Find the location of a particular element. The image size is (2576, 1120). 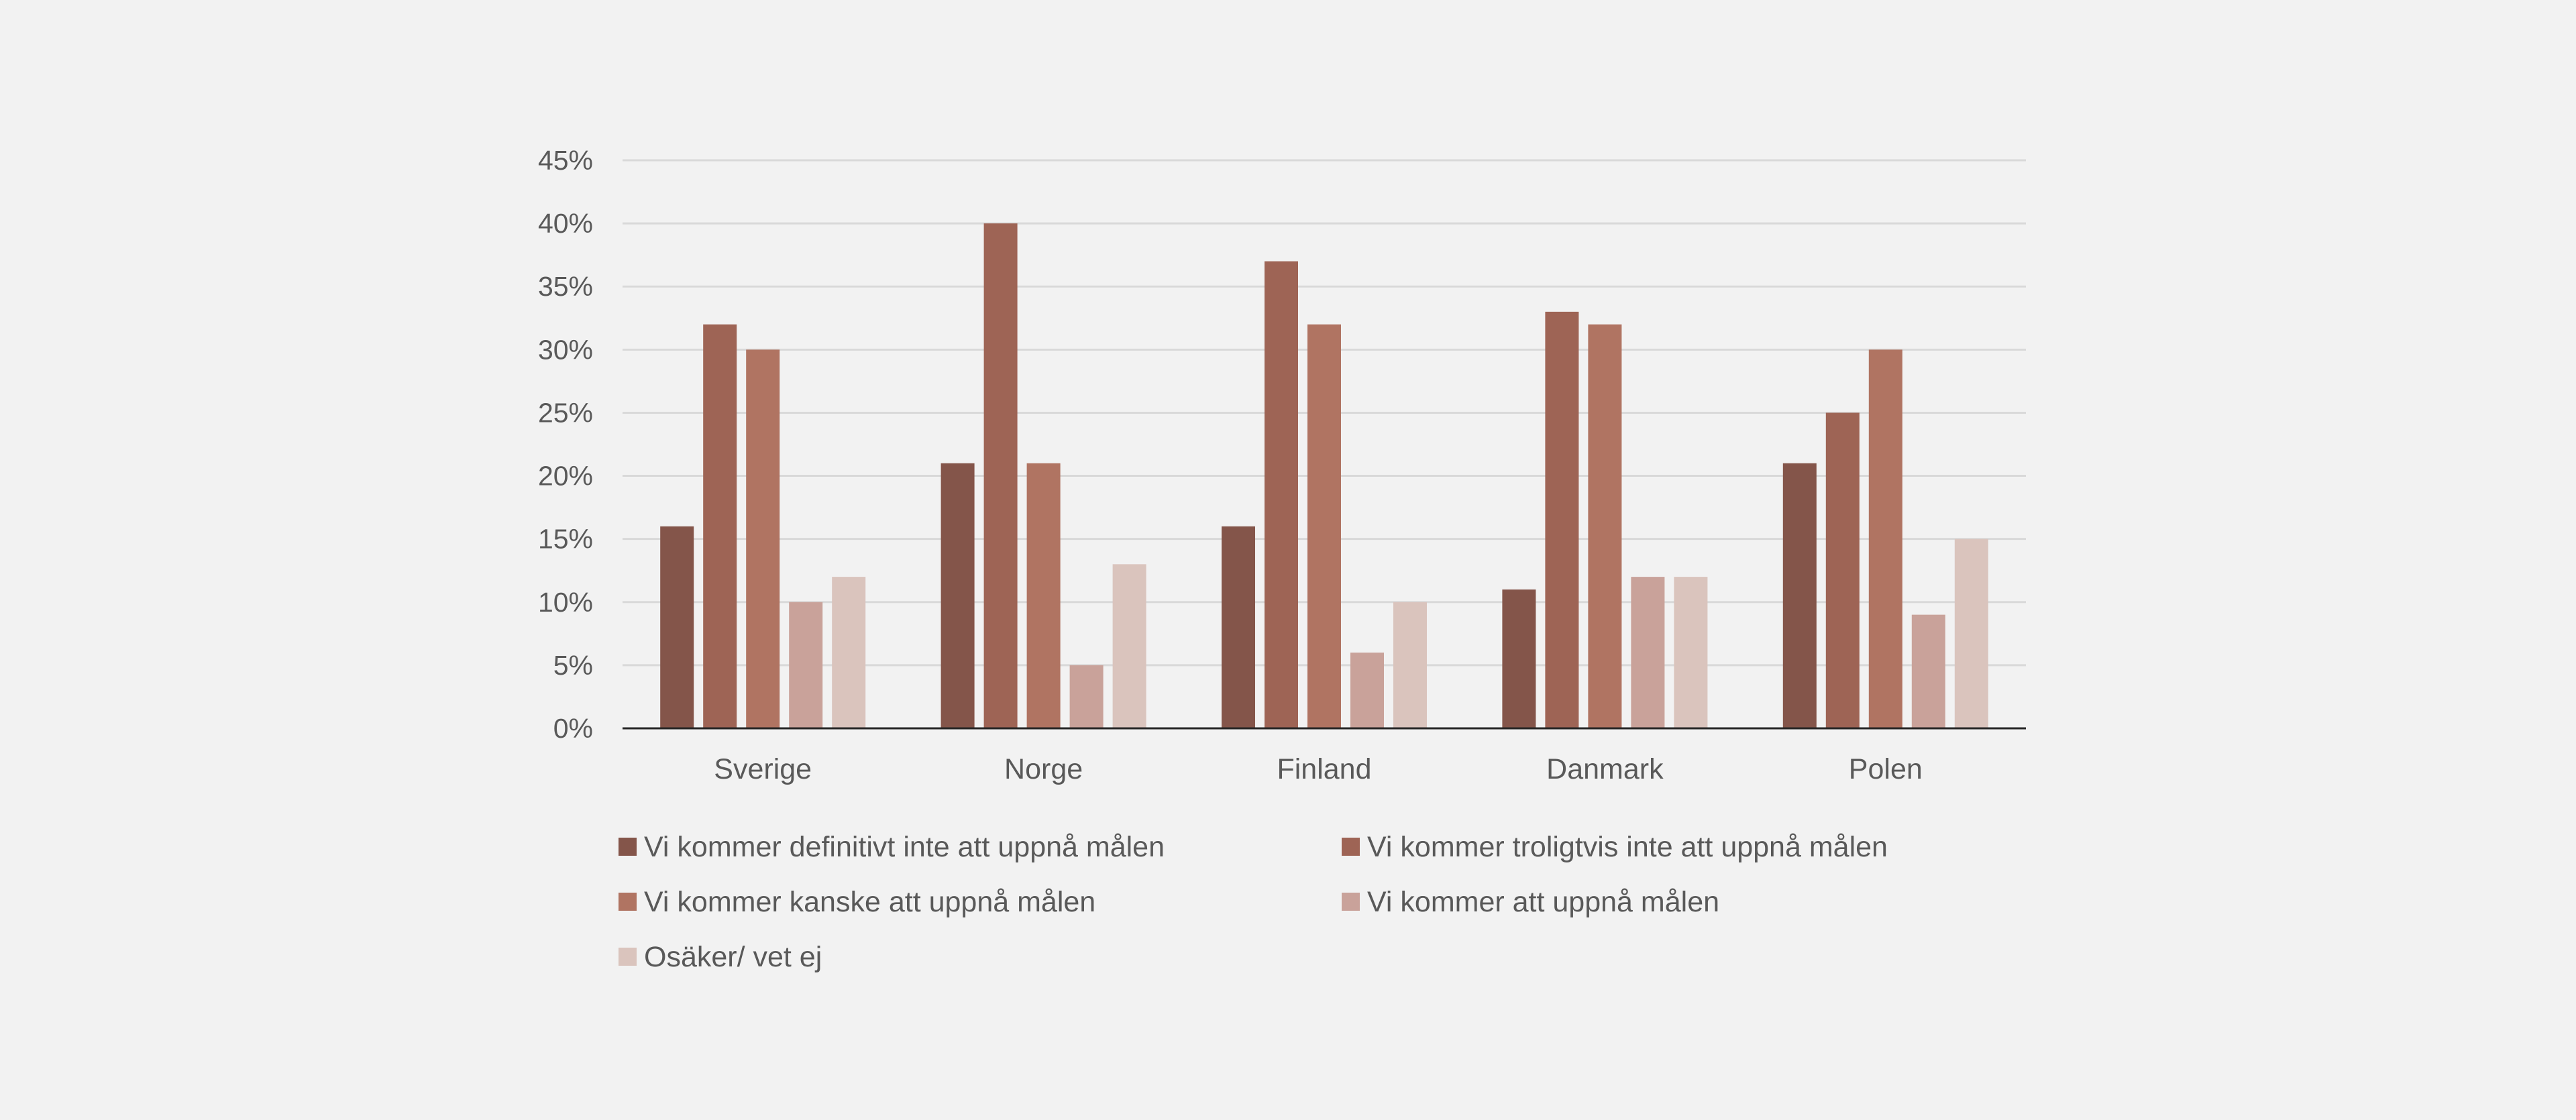

x-axis: Sverige Norge Finland Danmark Polen is located at coordinates (1324, 756).